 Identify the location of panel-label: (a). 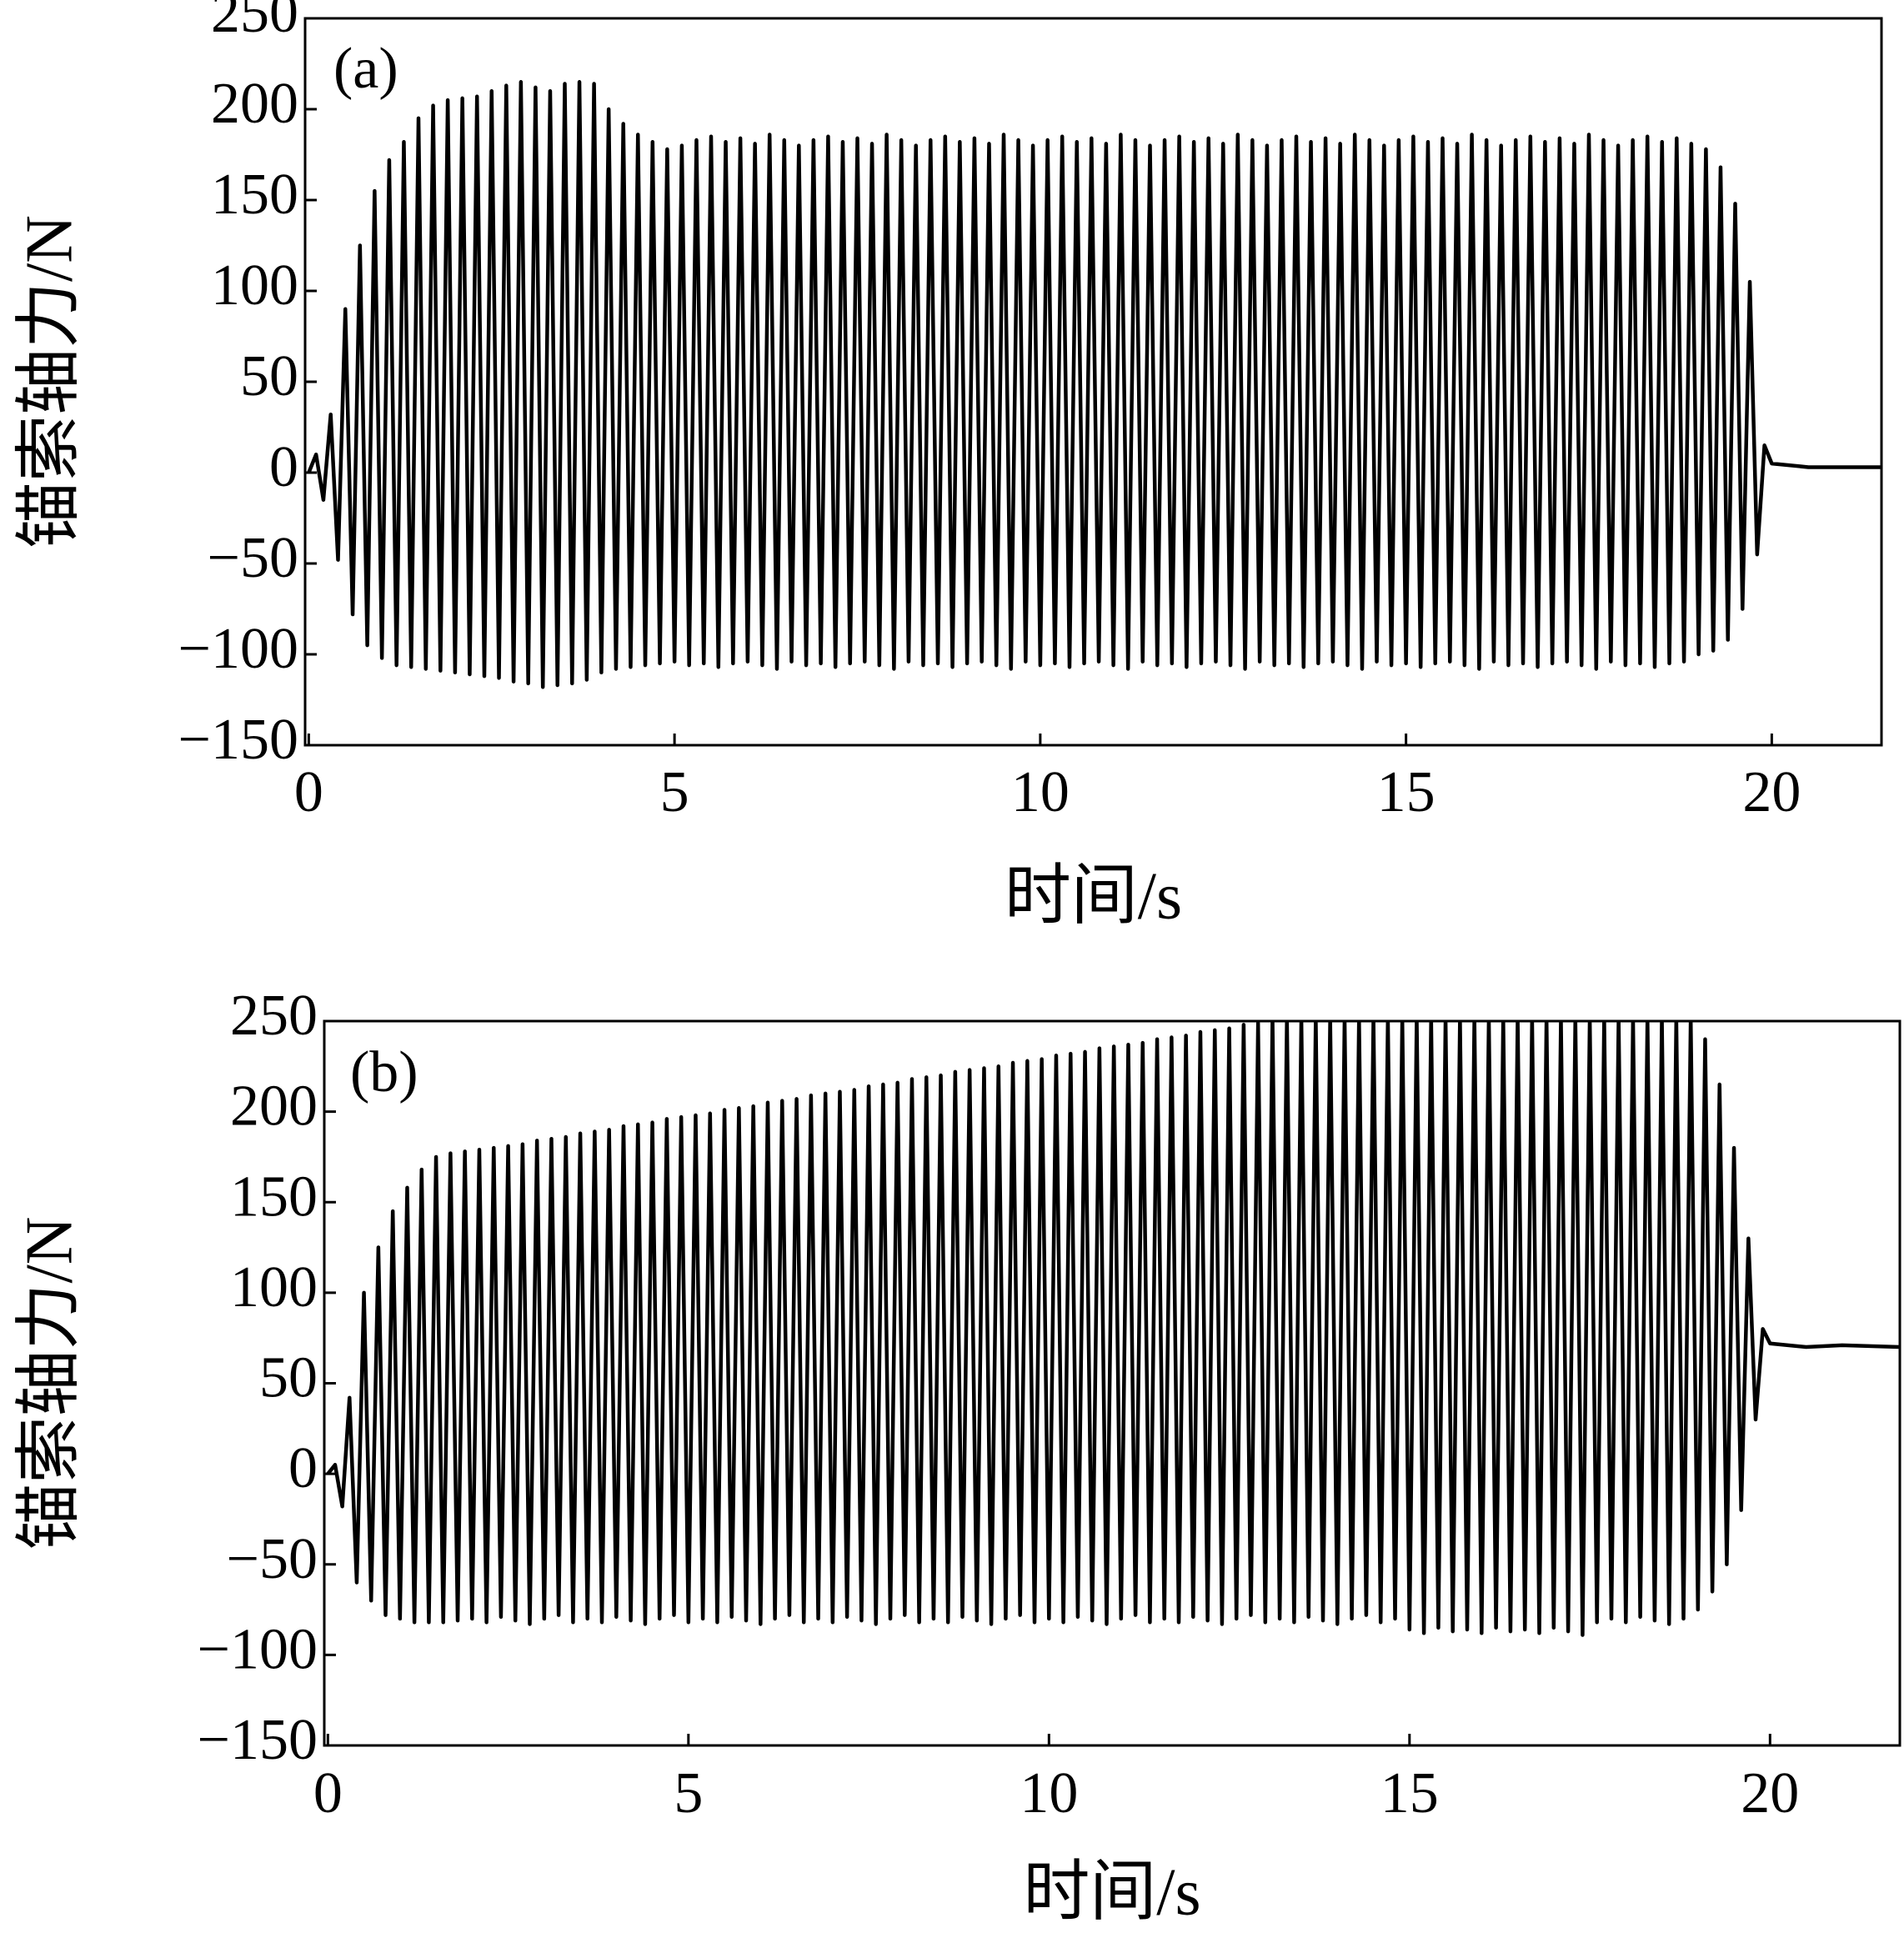
(365, 69).